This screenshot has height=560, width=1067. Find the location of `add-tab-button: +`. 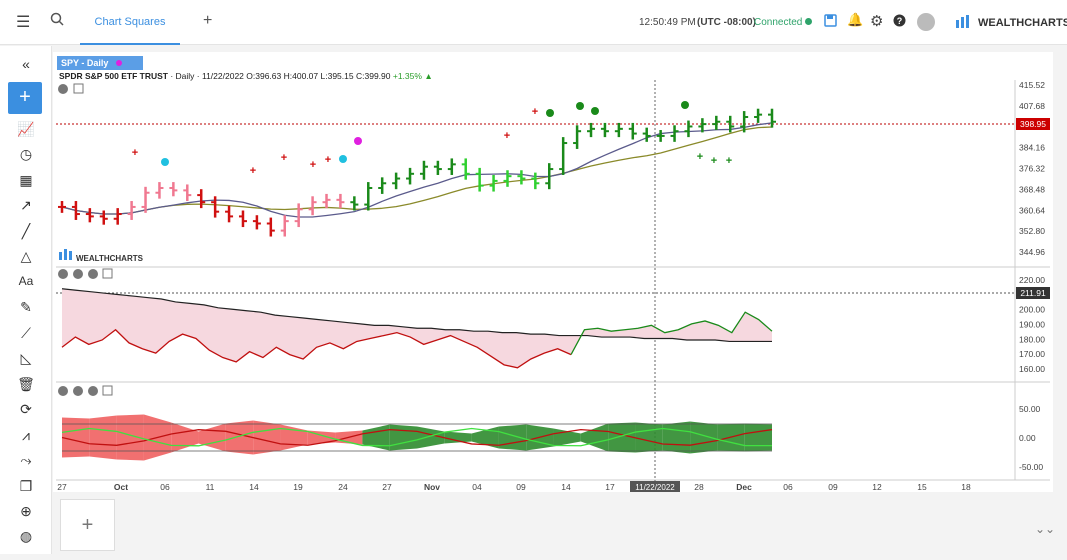

add-tab-button: + is located at coordinates (208, 20).